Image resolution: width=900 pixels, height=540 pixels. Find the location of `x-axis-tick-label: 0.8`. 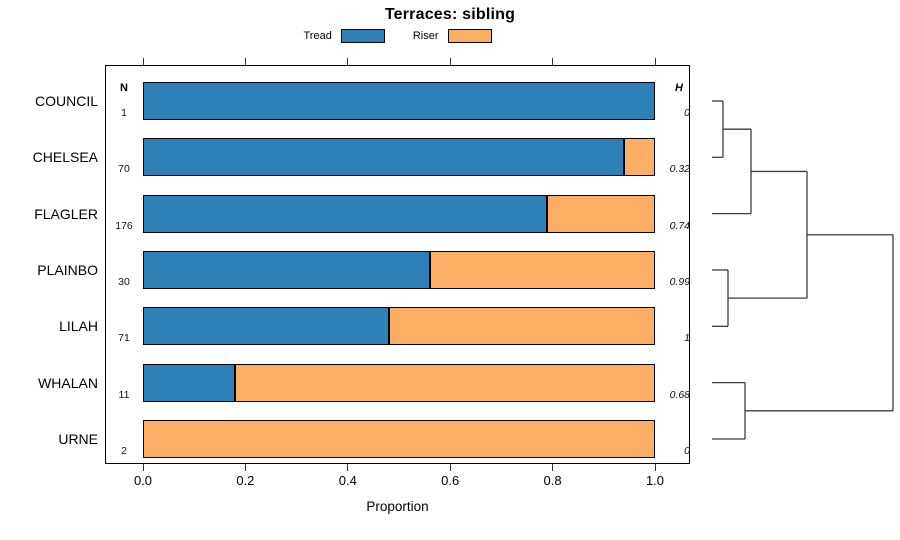

x-axis-tick-label: 0.8 is located at coordinates (552, 480).